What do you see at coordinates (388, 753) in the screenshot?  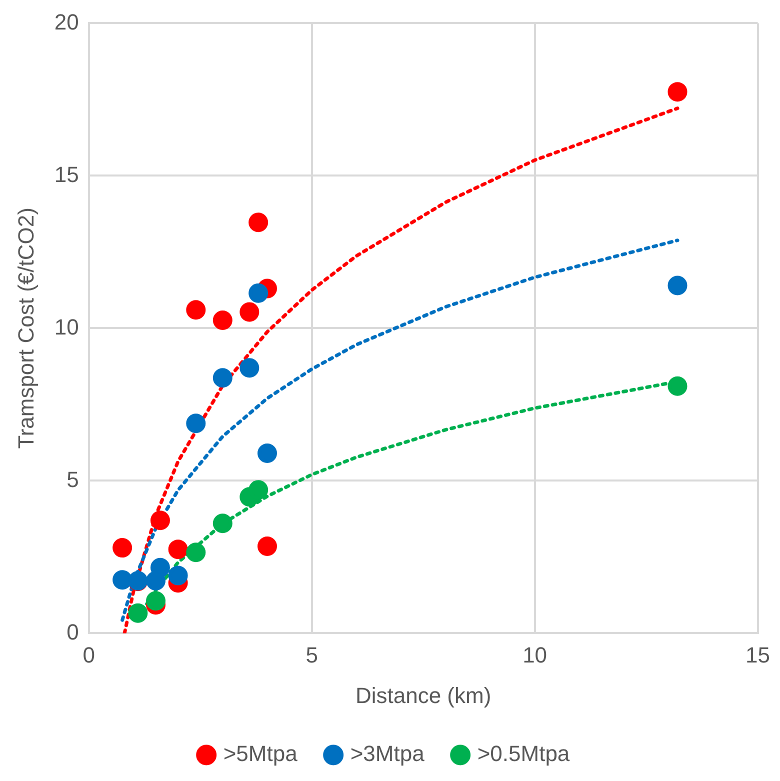 I see `legend-label: >3Mtpa` at bounding box center [388, 753].